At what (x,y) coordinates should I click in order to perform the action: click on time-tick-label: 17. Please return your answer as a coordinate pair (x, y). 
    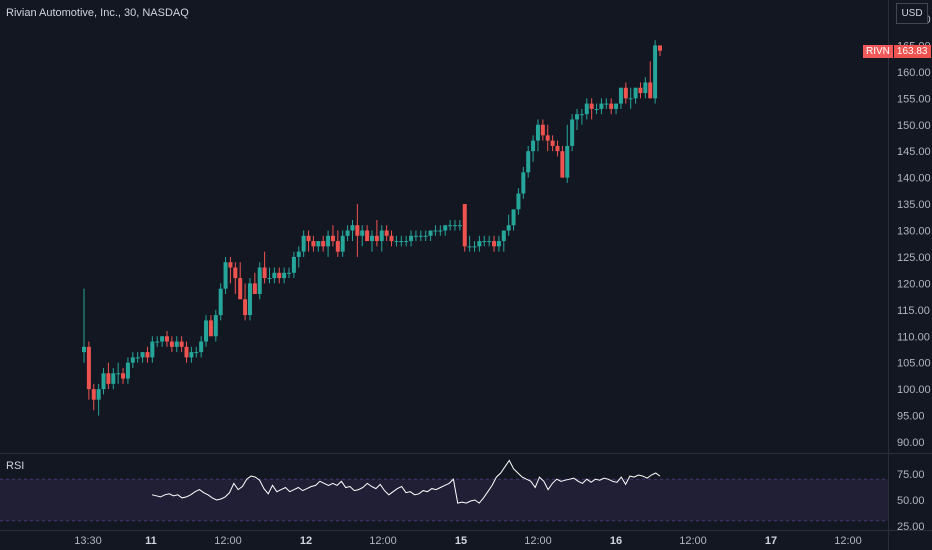
    Looking at the image, I should click on (771, 541).